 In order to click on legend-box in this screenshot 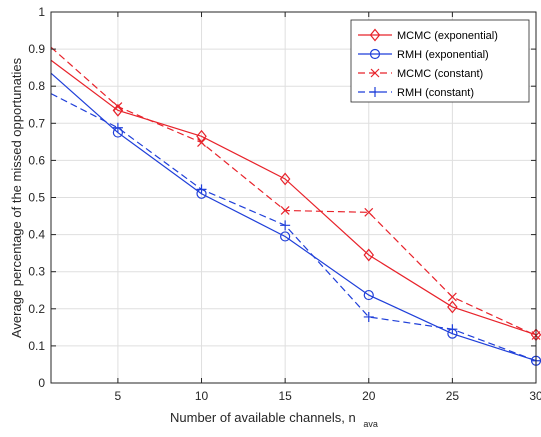, I will do `click(440, 61)`.